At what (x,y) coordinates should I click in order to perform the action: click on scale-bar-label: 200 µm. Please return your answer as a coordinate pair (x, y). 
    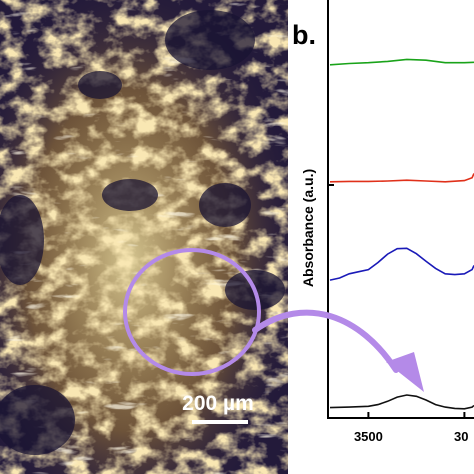
    Looking at the image, I should click on (218, 403).